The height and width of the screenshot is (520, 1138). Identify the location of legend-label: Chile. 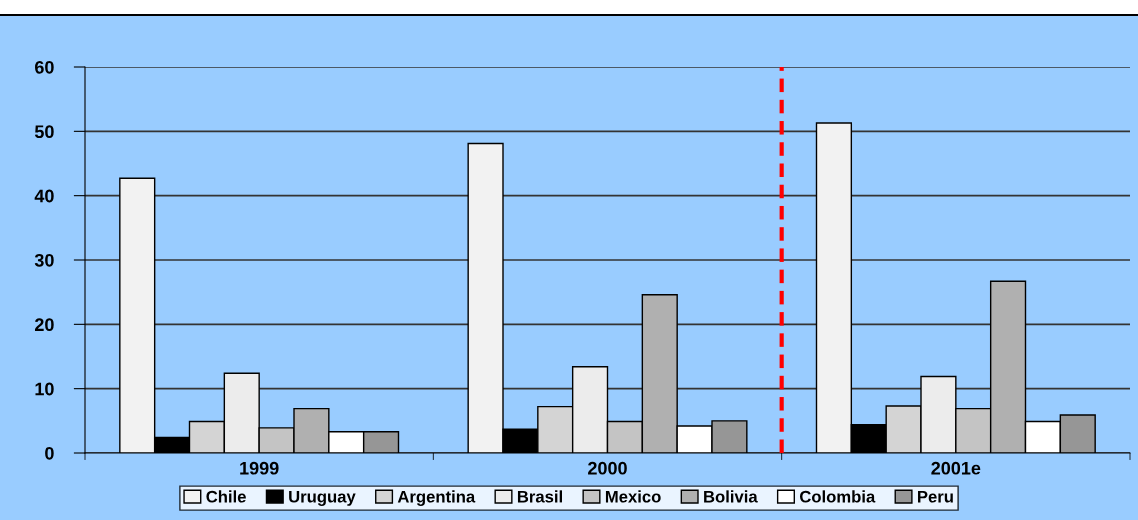
(226, 496).